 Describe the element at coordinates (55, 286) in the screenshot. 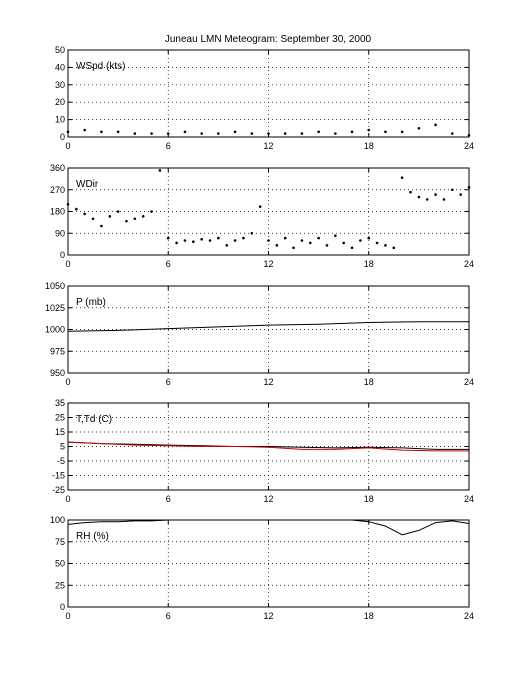

I see `y-tick-label: 1050` at that location.